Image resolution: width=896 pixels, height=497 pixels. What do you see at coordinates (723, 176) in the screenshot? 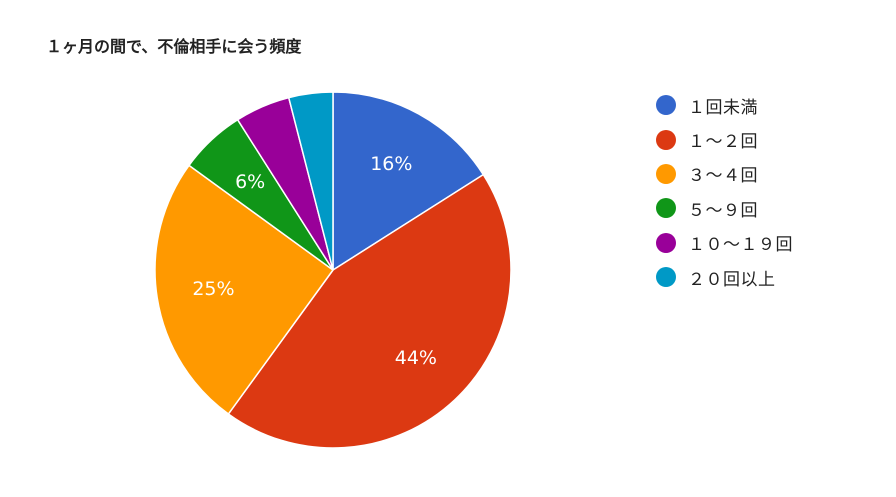
I see `legend-label-3: ３～４回` at bounding box center [723, 176].